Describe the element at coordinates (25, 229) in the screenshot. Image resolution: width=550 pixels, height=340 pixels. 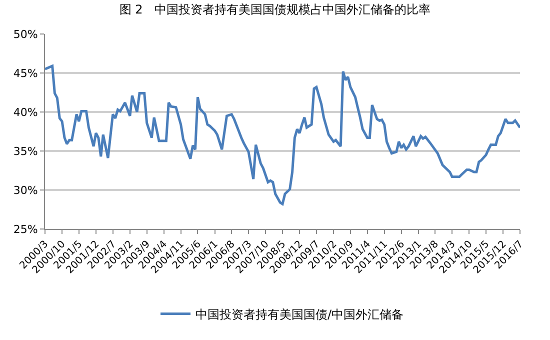
I see `y-tick-label: 25%` at that location.